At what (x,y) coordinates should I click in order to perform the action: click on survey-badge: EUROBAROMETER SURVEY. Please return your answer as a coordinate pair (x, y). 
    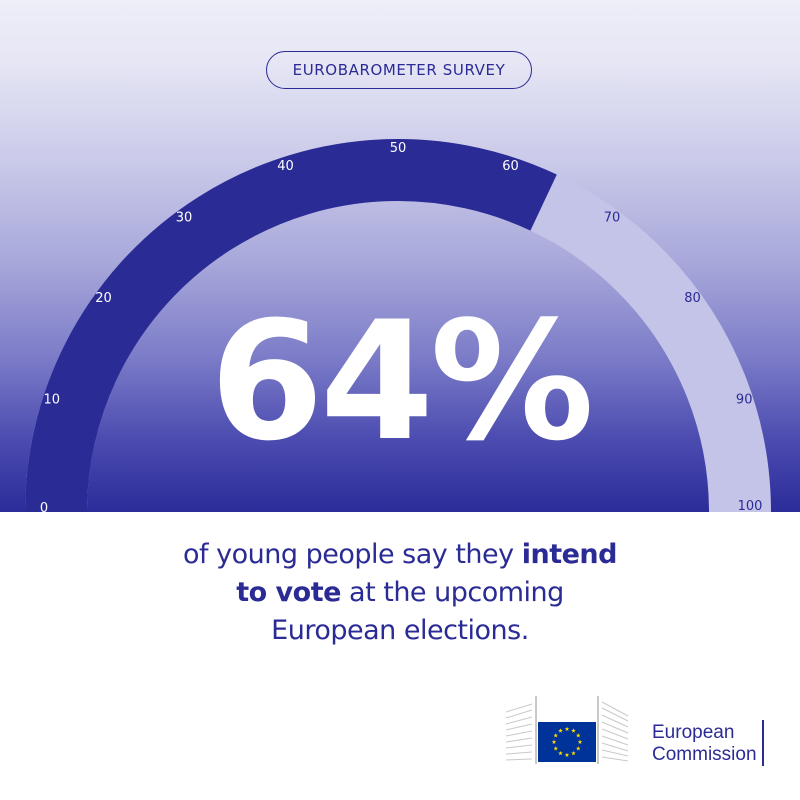
    Looking at the image, I should click on (399, 70).